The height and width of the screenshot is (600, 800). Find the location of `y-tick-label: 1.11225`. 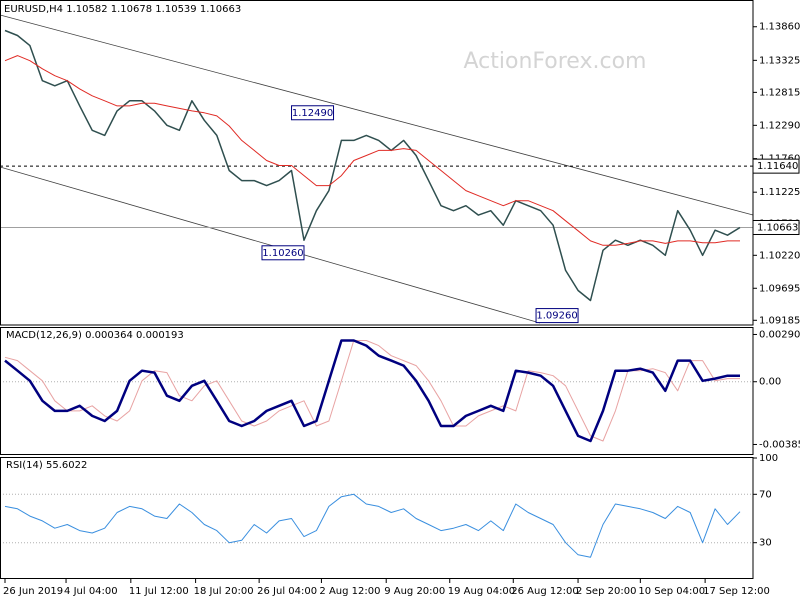

y-tick-label: 1.11225 is located at coordinates (779, 192).